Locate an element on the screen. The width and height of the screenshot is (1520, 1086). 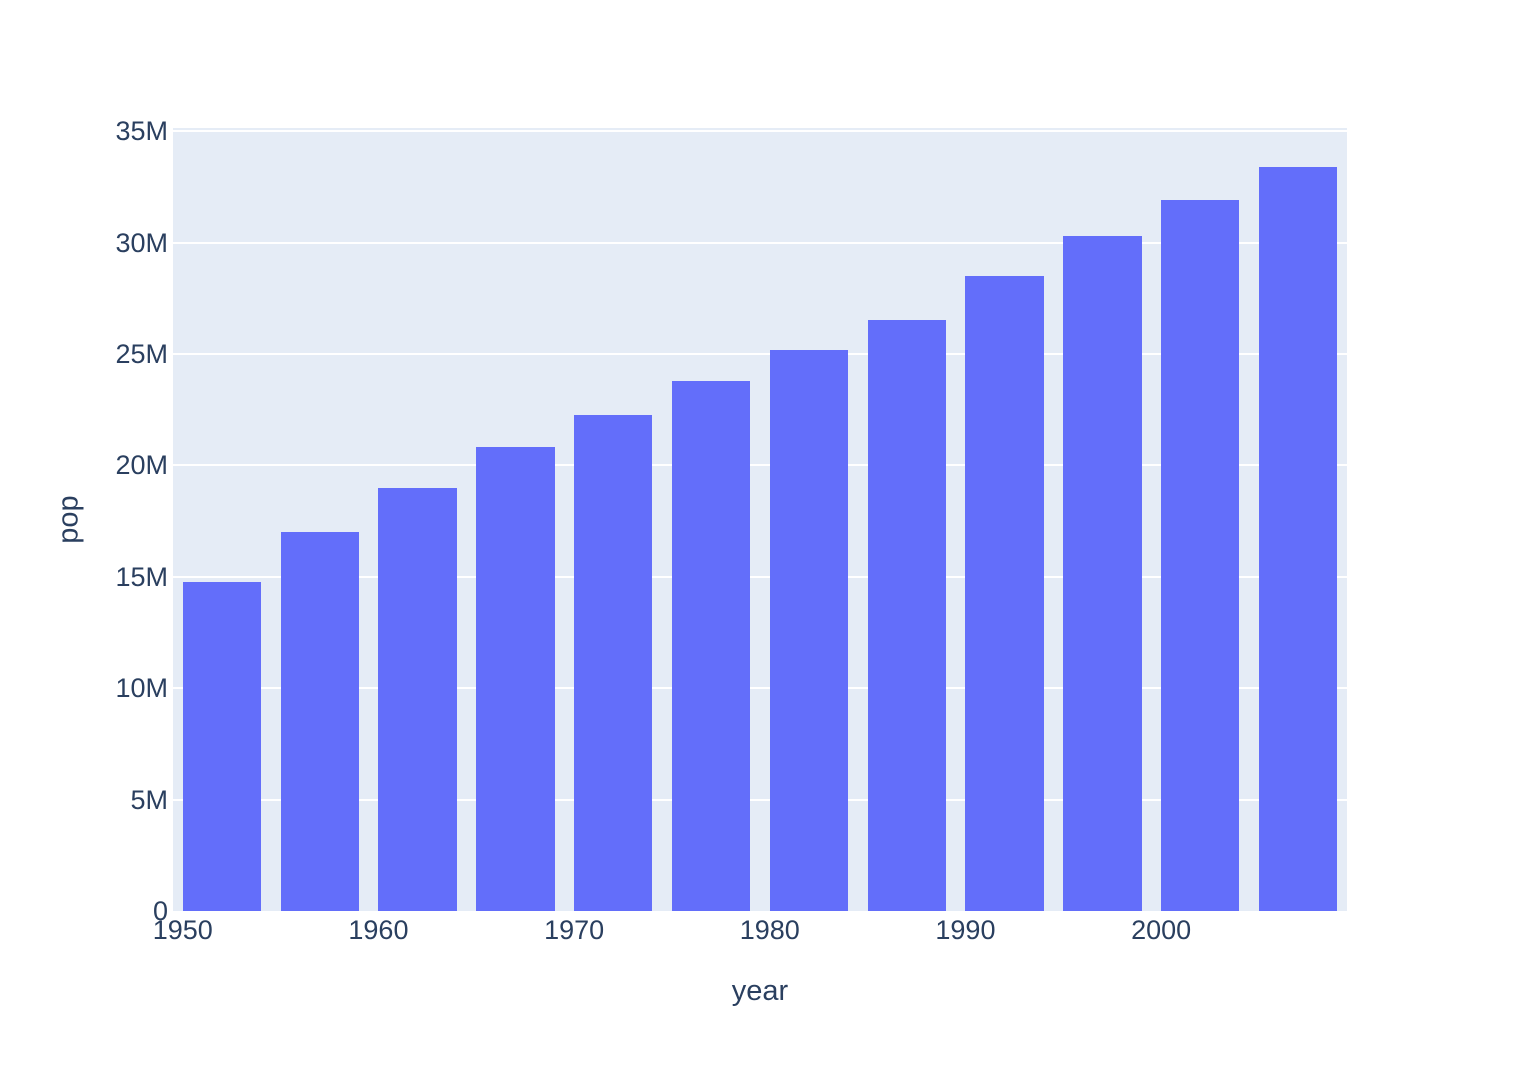
bar-1992 is located at coordinates (1004, 593).